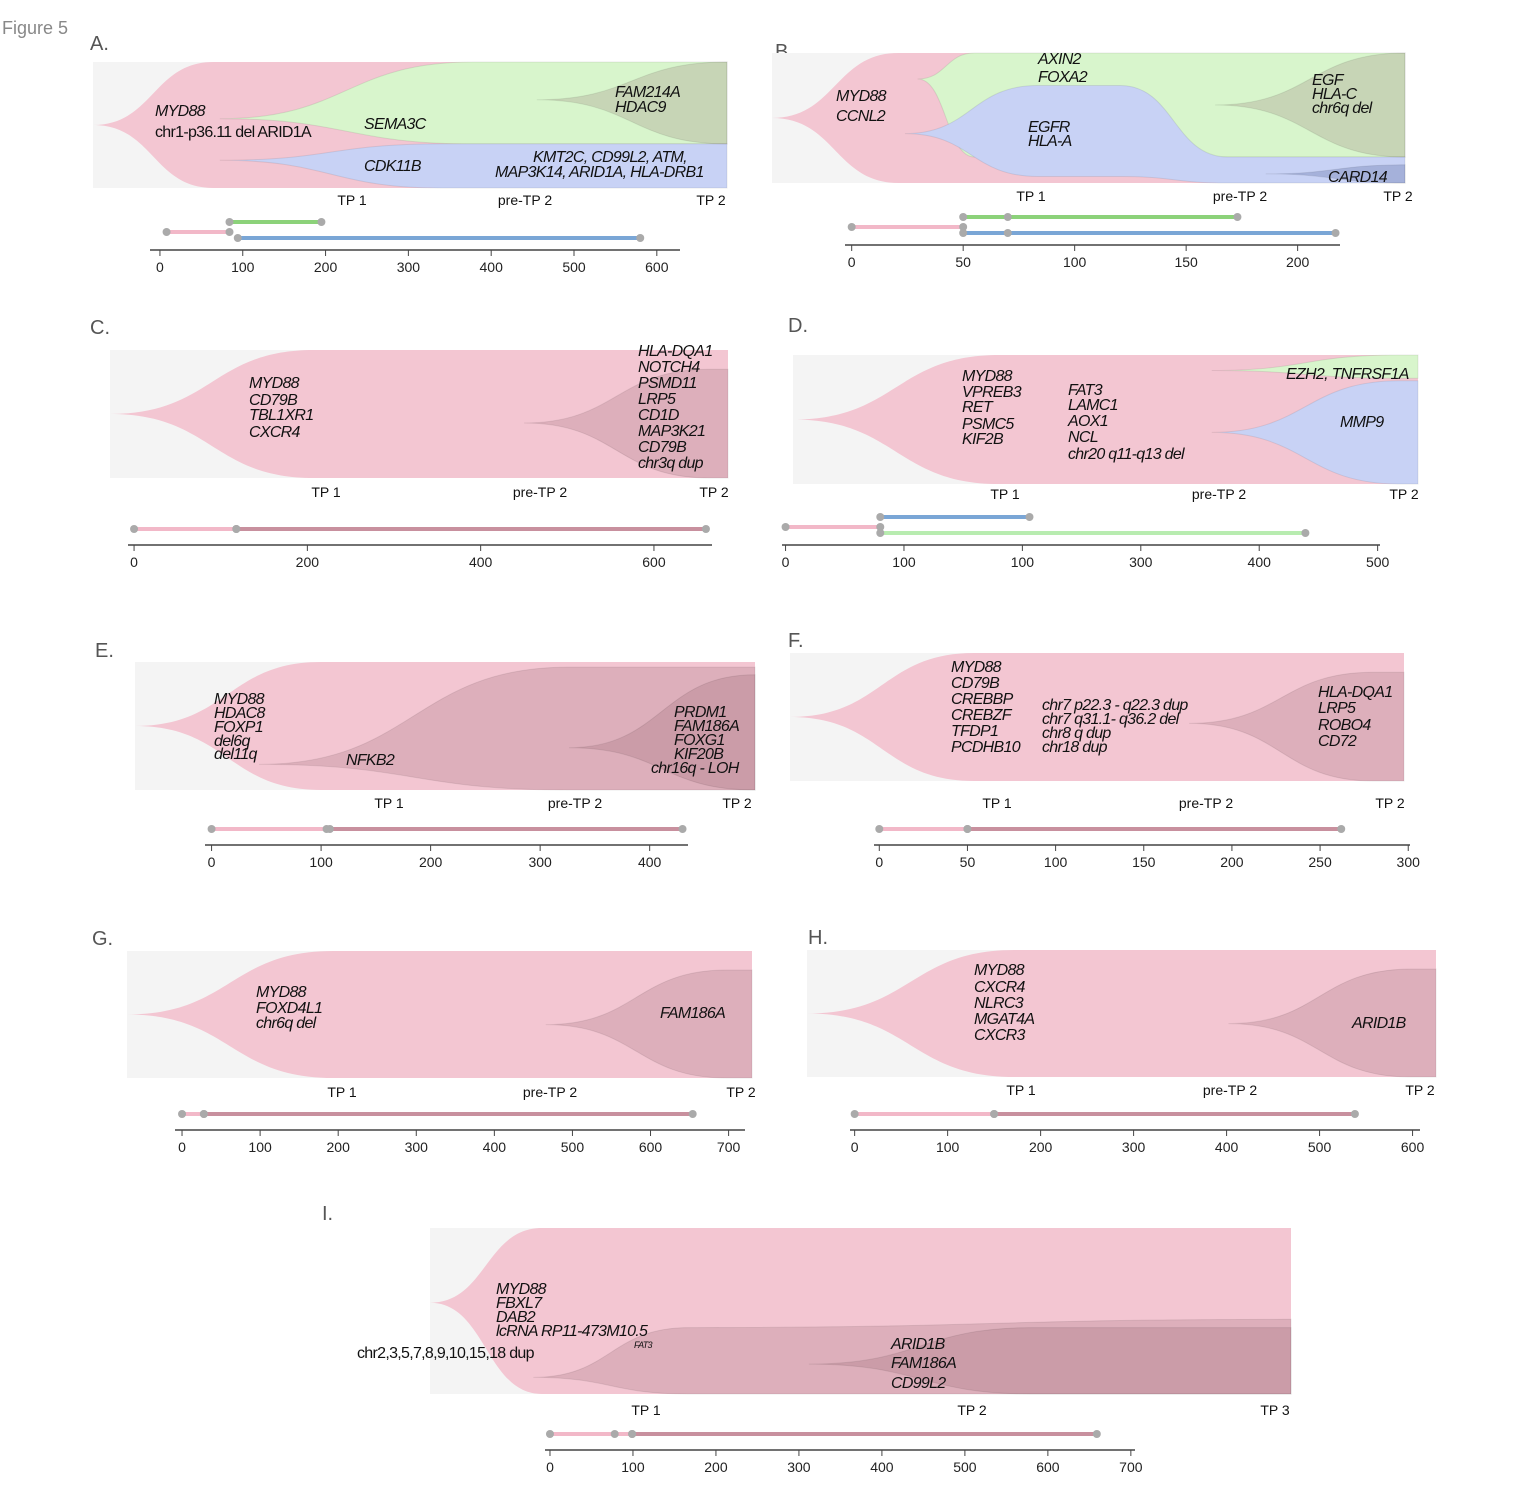 This screenshot has height=1493, width=1528. I want to click on gene-annotation: FOXG1, so click(699, 740).